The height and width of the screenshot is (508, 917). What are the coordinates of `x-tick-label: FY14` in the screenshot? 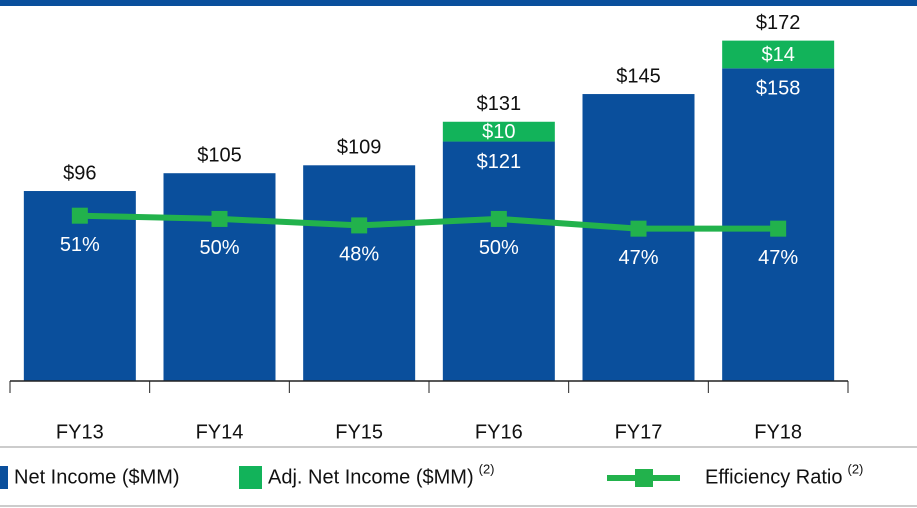 It's located at (220, 432).